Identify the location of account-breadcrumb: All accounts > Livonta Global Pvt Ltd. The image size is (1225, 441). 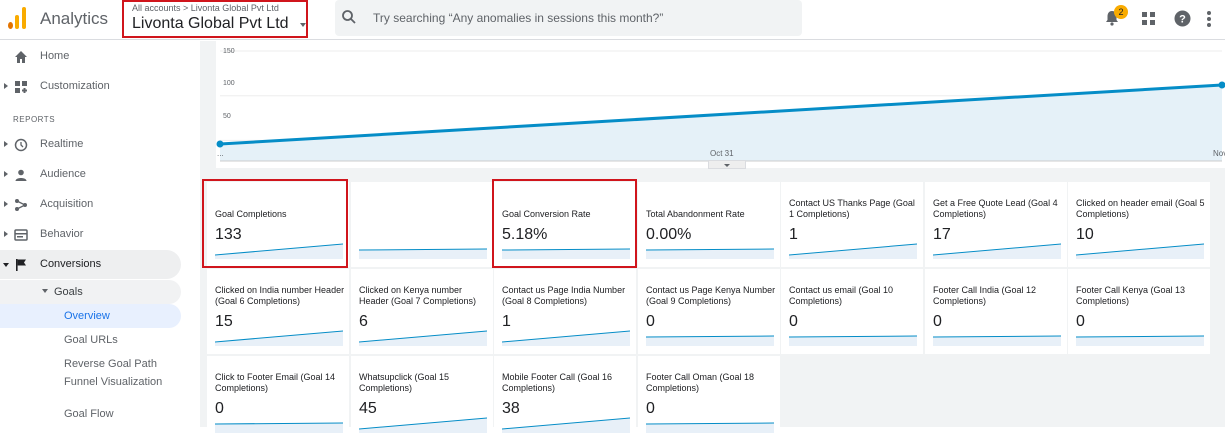
(205, 8).